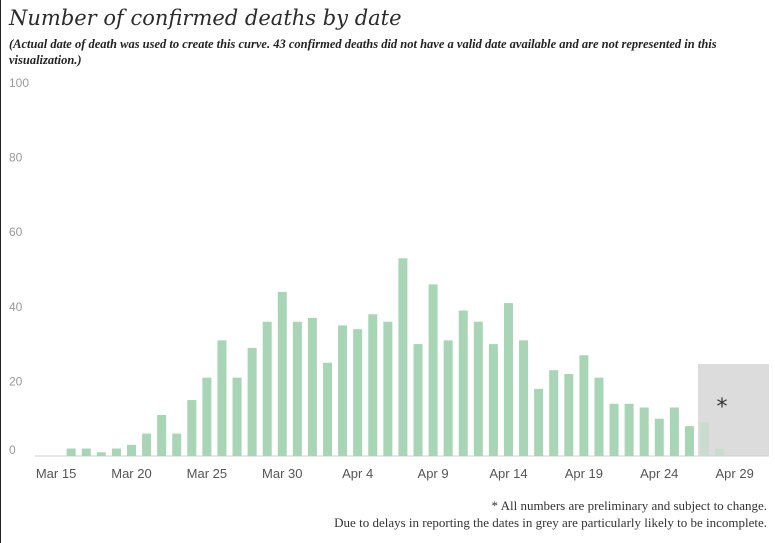 This screenshot has width=775, height=543. Describe the element at coordinates (16, 381) in the screenshot. I see `y-tick-label: 20` at that location.